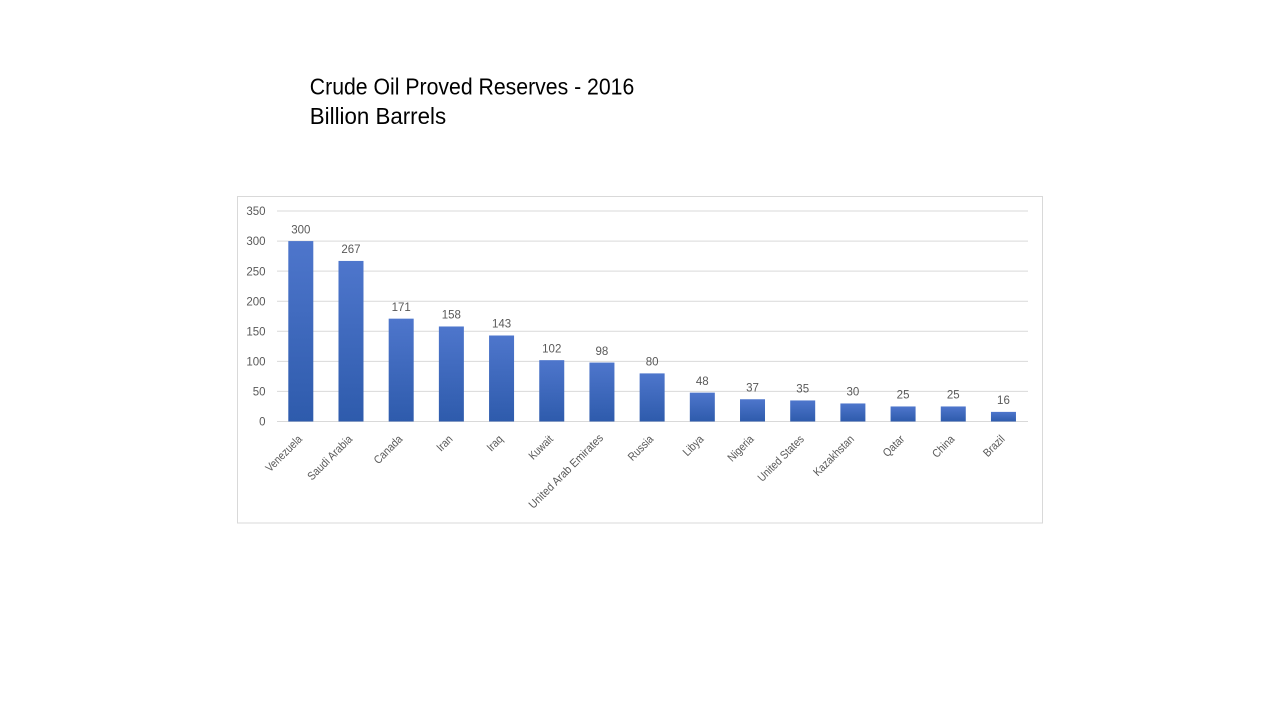  I want to click on svg-text: 30, so click(852, 393).